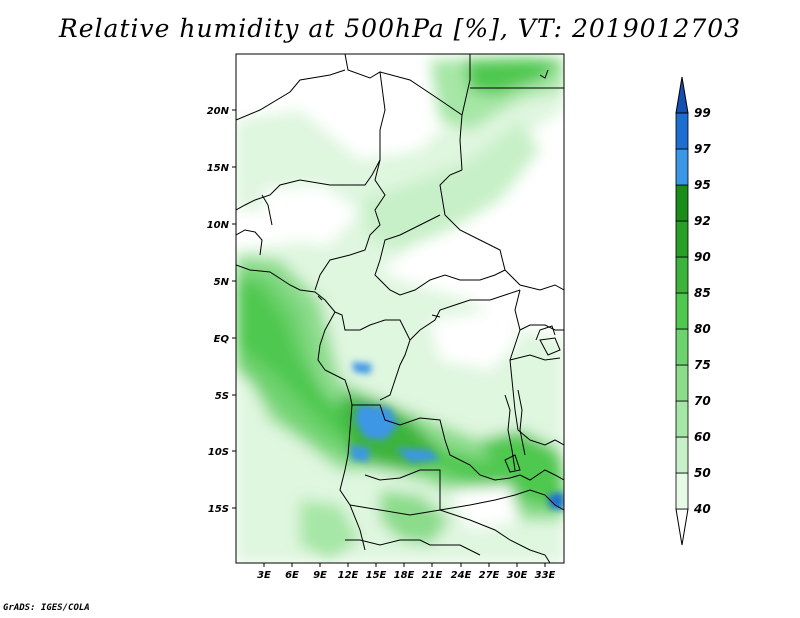 This screenshot has width=800, height=618. What do you see at coordinates (222, 339) in the screenshot?
I see `lat-tick-label: EQ` at bounding box center [222, 339].